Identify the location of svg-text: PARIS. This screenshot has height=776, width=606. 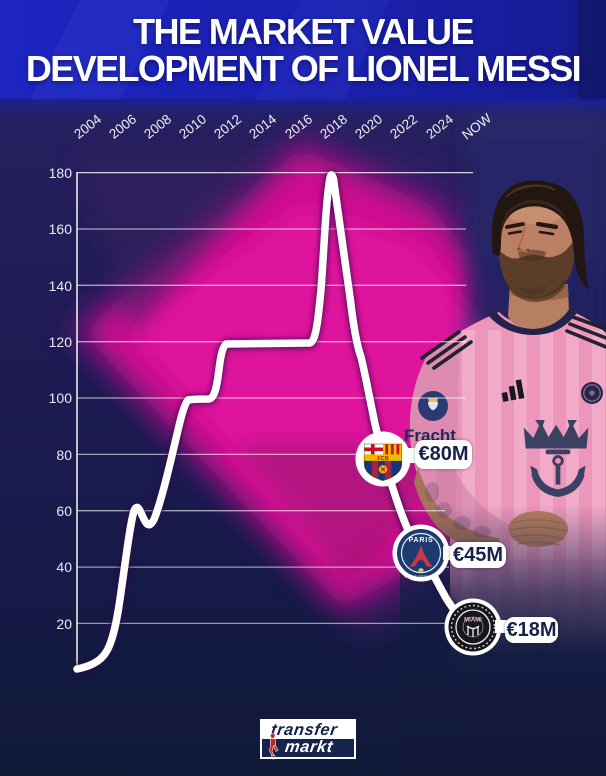
(421, 540).